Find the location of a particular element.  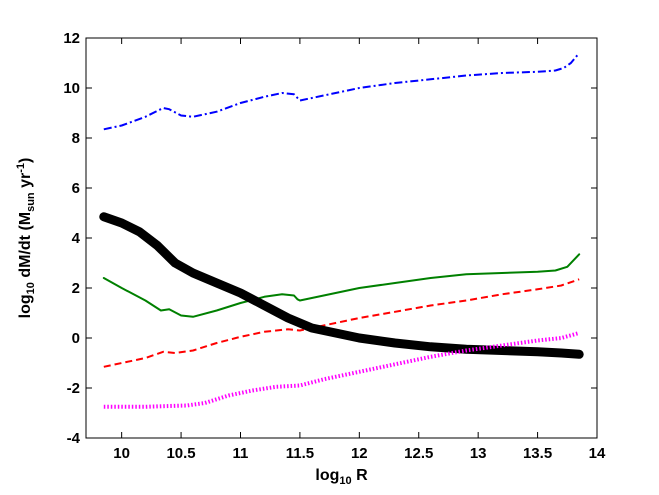

y-axis-label-end: ) is located at coordinates (25, 160).